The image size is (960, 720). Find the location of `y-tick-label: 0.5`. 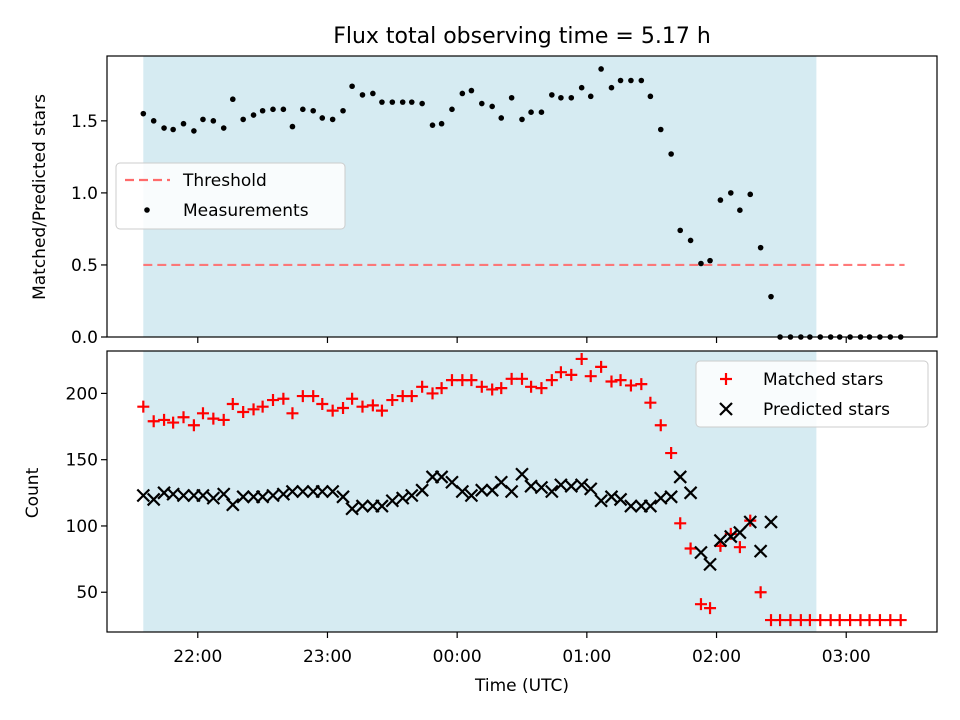

y-tick-label: 0.5 is located at coordinates (84, 266).